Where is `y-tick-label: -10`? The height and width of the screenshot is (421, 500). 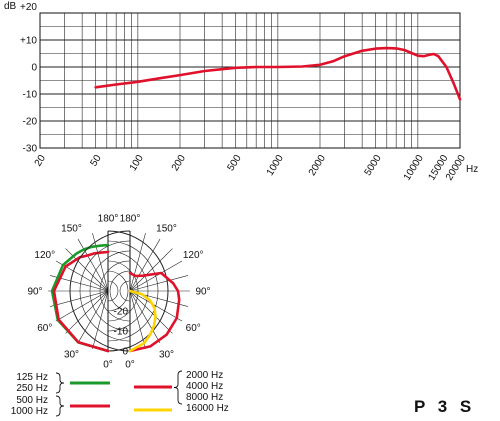
y-tick-label: -10 is located at coordinates (30, 95).